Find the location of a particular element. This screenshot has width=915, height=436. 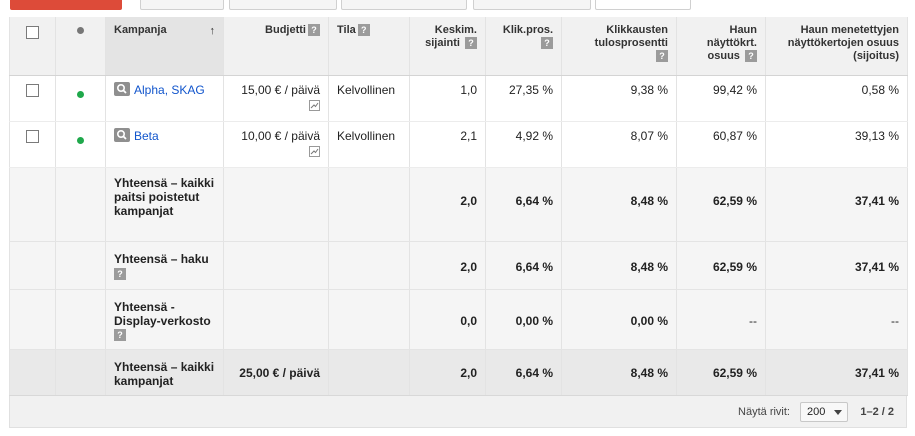

total-avg-position-cell: 0,0 is located at coordinates (447, 319).